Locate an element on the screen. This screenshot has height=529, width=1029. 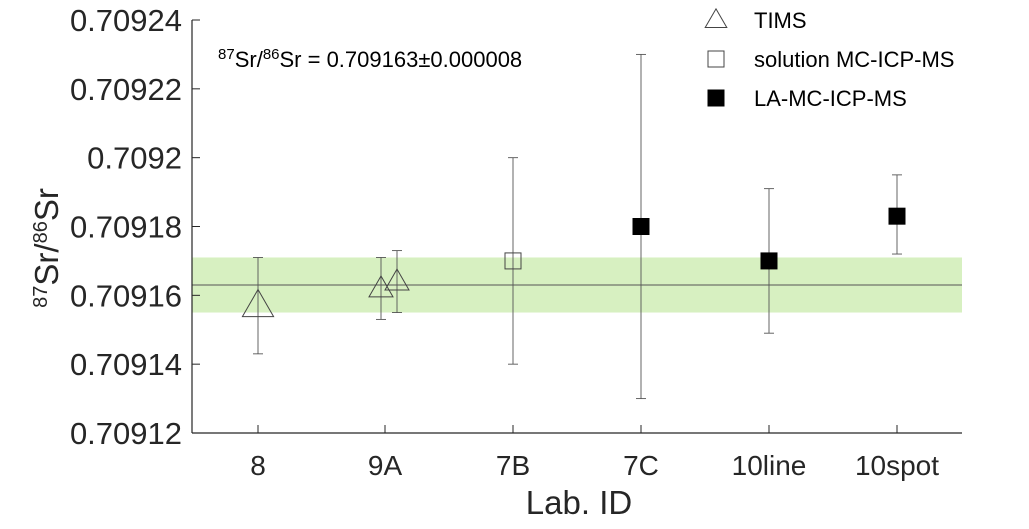
legend: TIMS solution MC-ICP-MS LA-MC-ICP-MS is located at coordinates (829, 59).